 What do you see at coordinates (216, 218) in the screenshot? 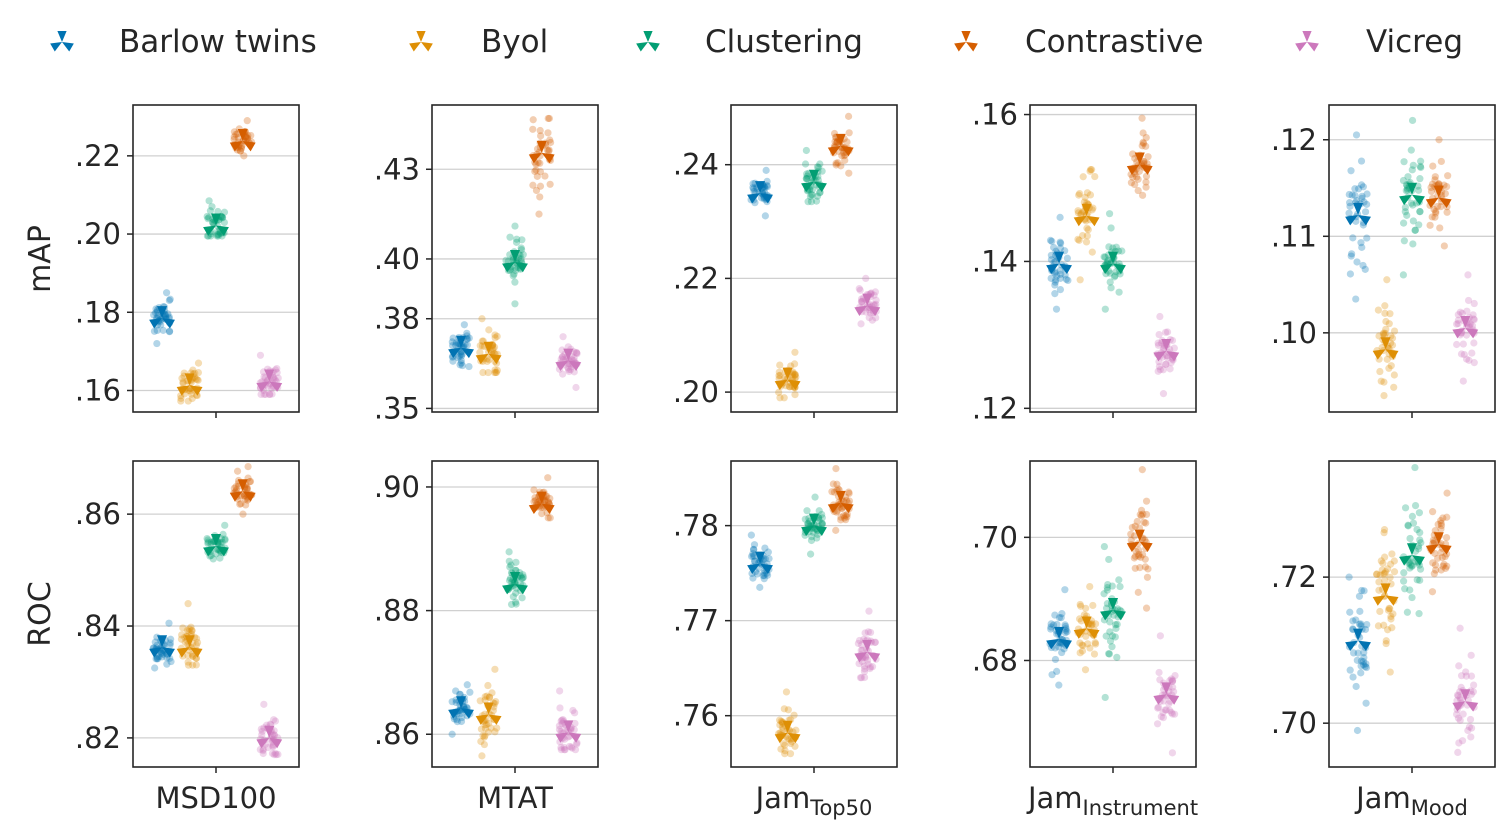
I see `series-clustering` at bounding box center [216, 218].